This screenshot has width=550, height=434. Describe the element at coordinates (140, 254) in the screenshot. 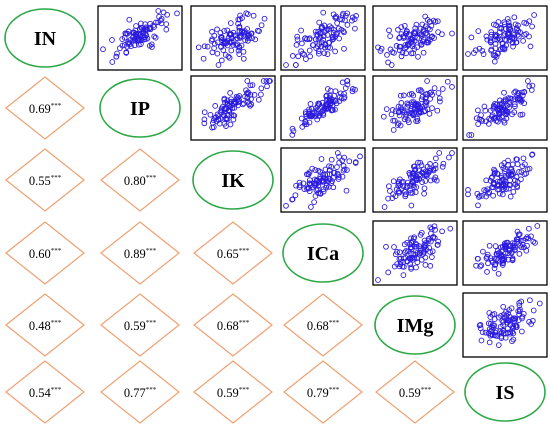

I see `correlation-value: 0.89***` at that location.